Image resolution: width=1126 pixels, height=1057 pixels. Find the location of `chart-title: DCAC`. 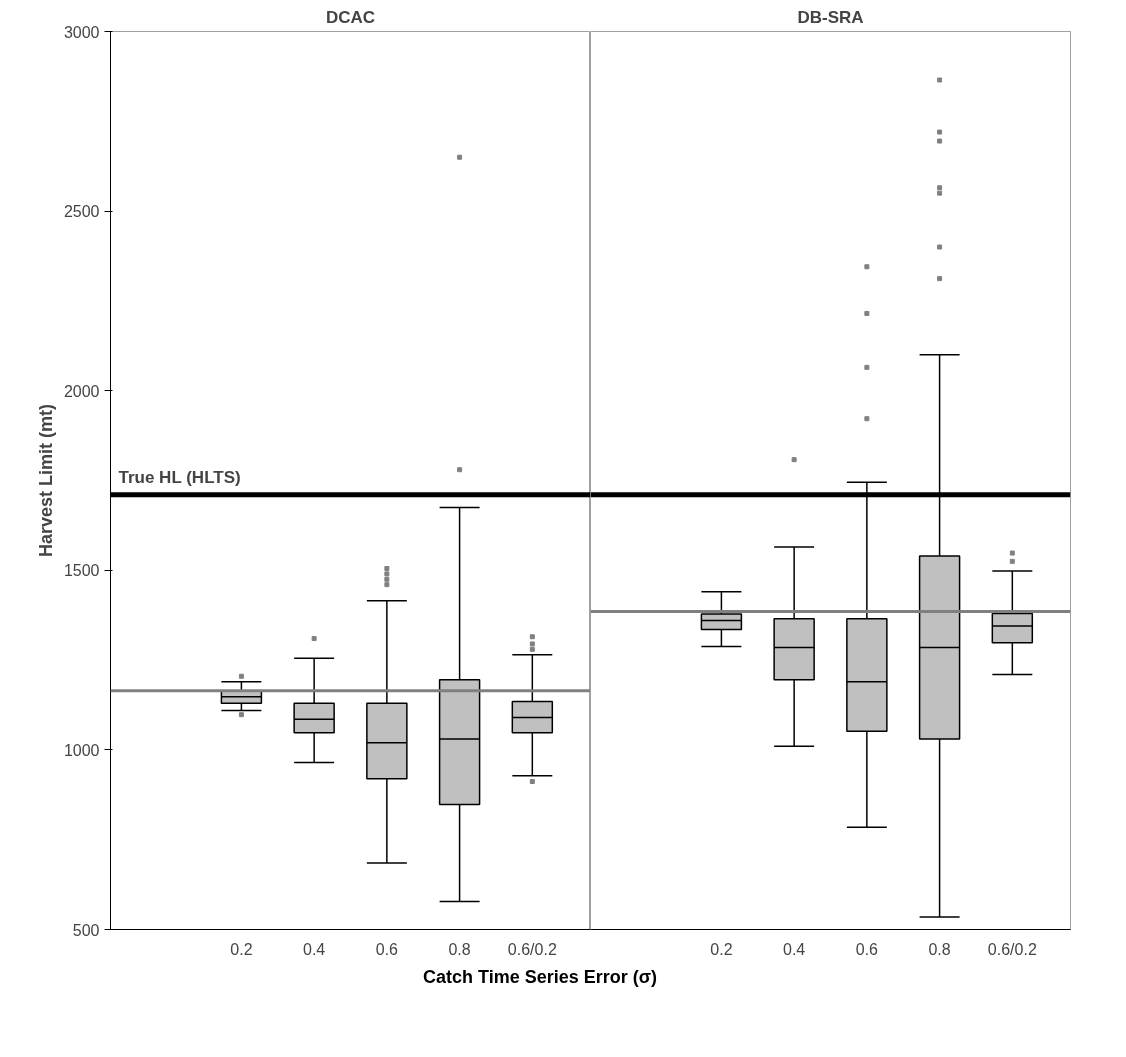

chart-title: DCAC is located at coordinates (350, 17).